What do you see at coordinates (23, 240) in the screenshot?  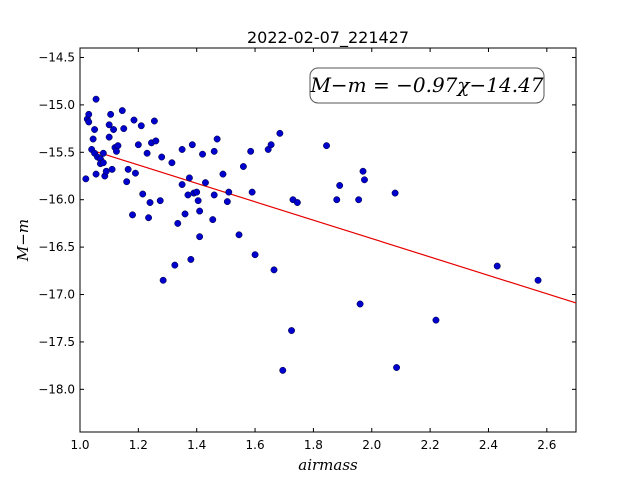 I see `y-axis-label: M−m` at bounding box center [23, 240].